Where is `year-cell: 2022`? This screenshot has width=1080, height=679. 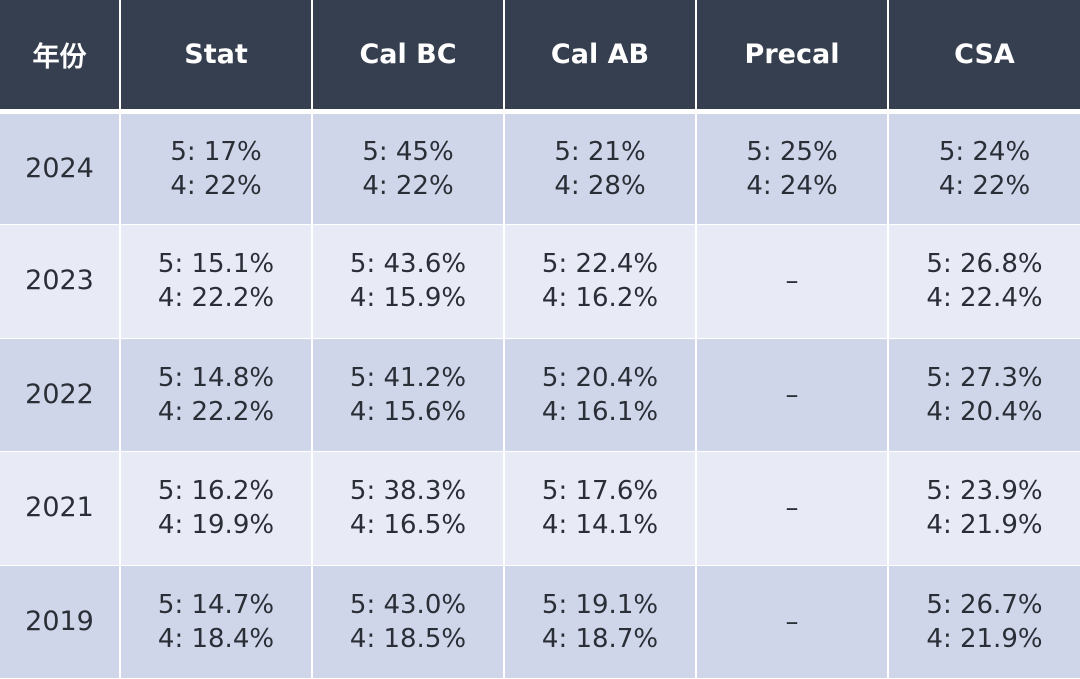 year-cell: 2022 is located at coordinates (60, 395).